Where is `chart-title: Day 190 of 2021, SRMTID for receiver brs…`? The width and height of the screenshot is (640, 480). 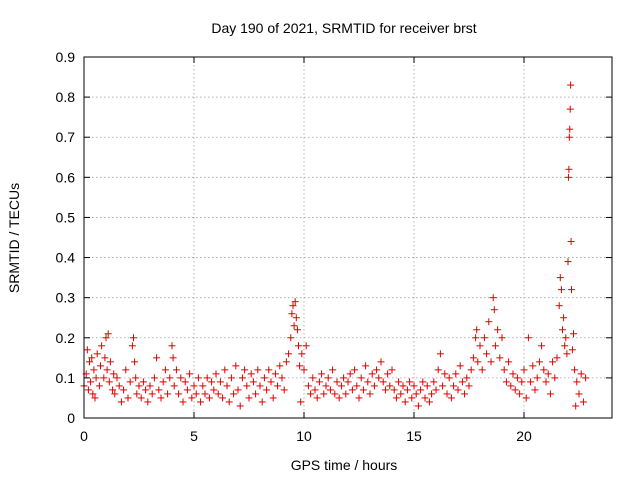
chart-title: Day 190 of 2021, SRMTID for receiver brs… is located at coordinates (343, 28).